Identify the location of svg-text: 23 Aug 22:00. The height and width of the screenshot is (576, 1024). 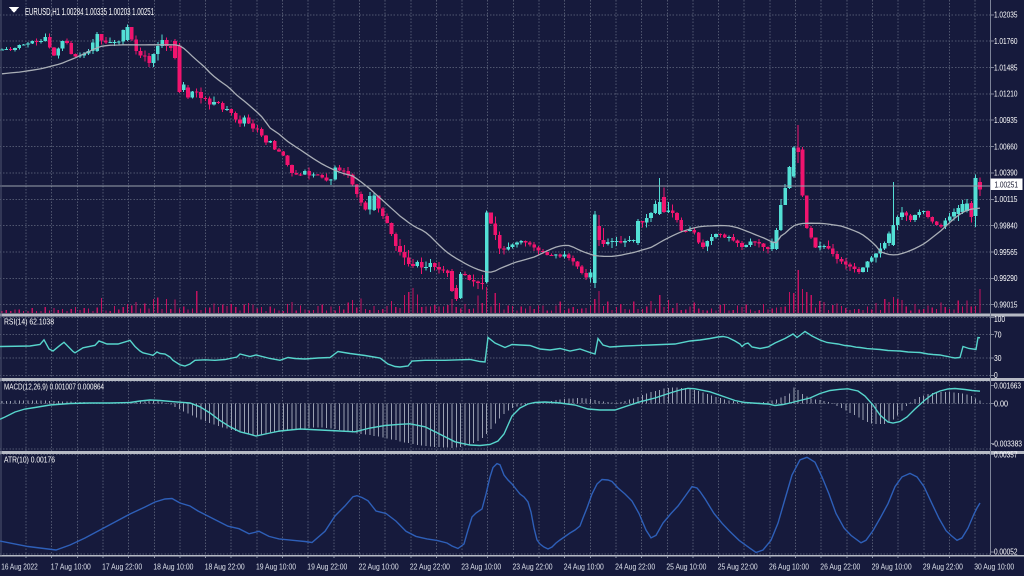
(533, 567).